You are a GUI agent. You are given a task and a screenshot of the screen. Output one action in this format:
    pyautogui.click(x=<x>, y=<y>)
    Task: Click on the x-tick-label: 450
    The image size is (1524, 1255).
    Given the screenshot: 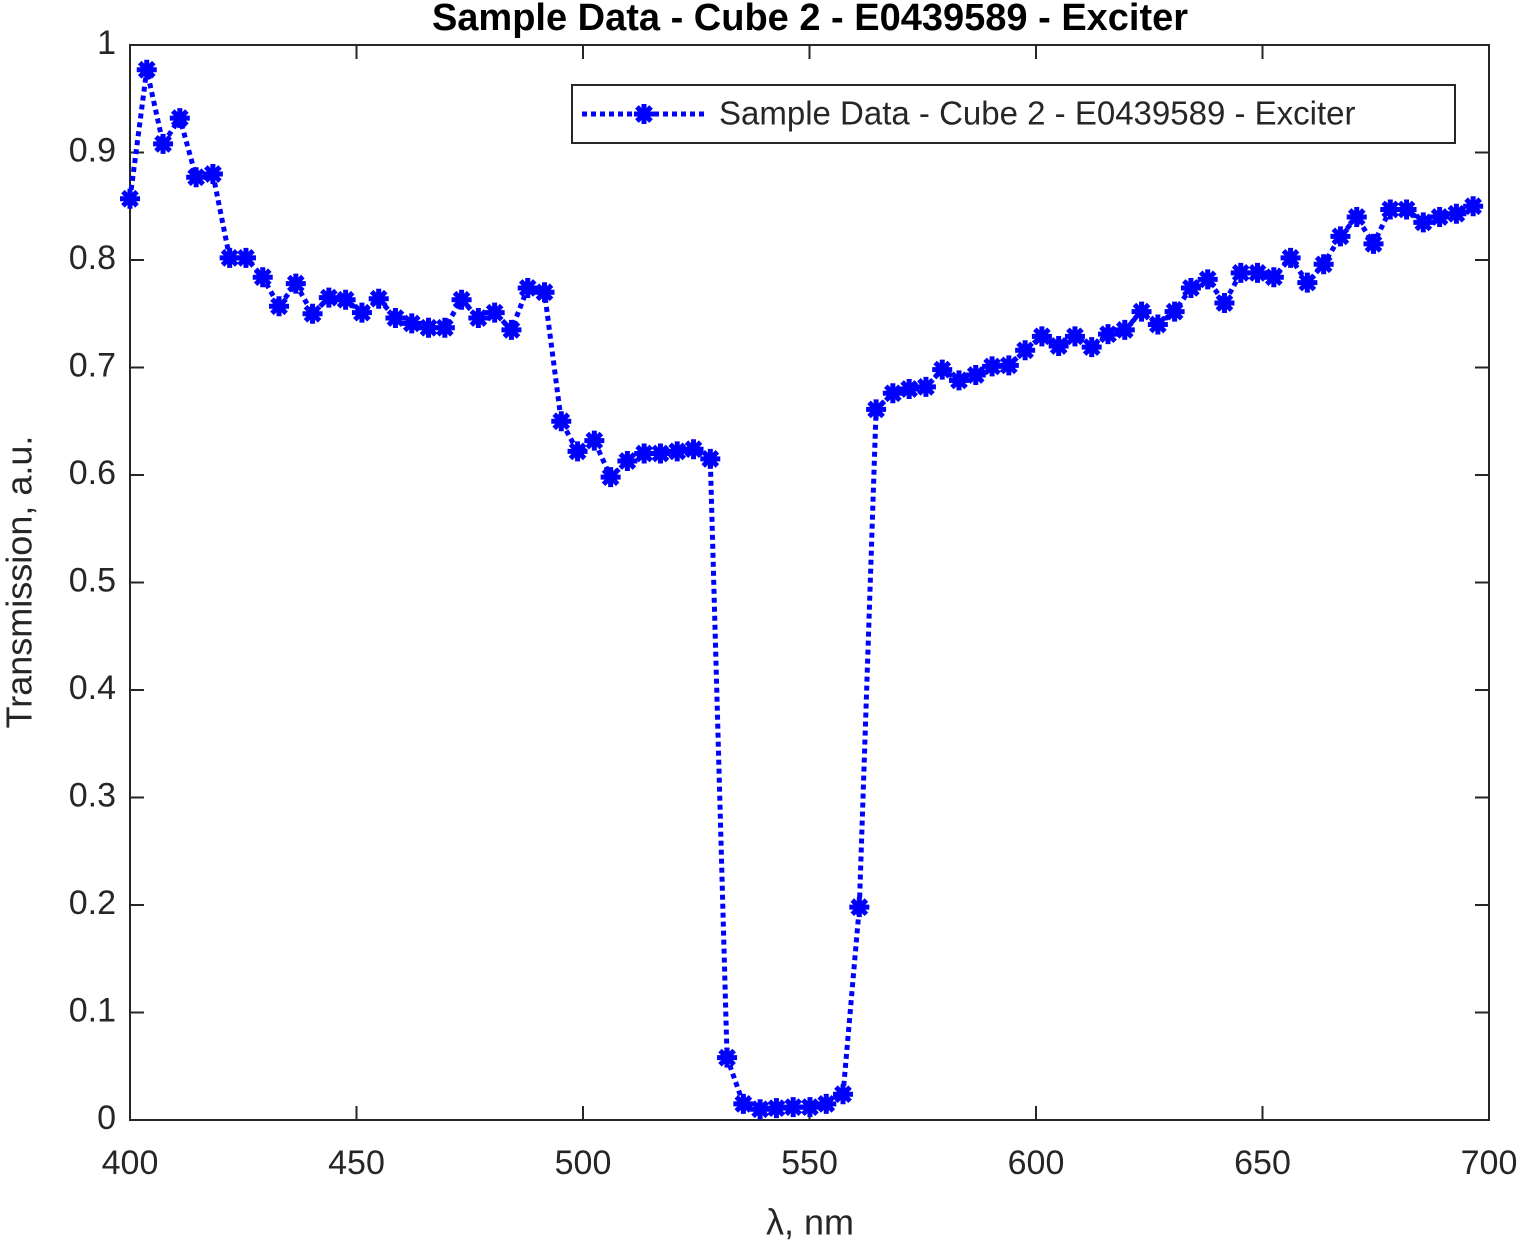 What is the action you would take?
    pyautogui.click(x=356, y=1163)
    